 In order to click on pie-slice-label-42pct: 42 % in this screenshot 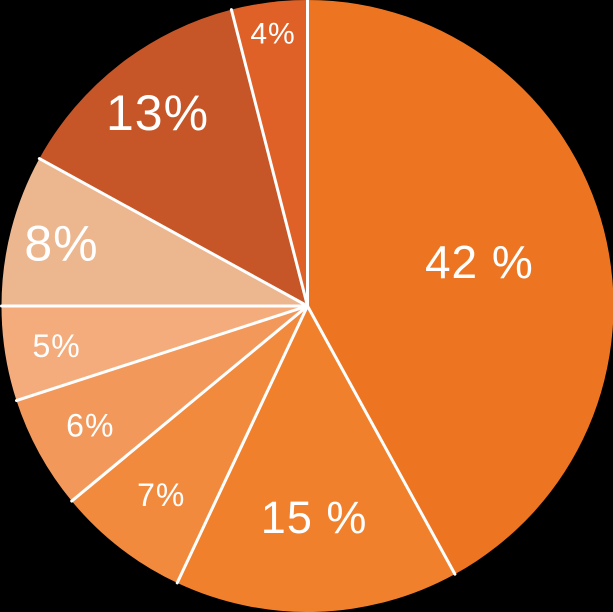, I will do `click(479, 262)`.